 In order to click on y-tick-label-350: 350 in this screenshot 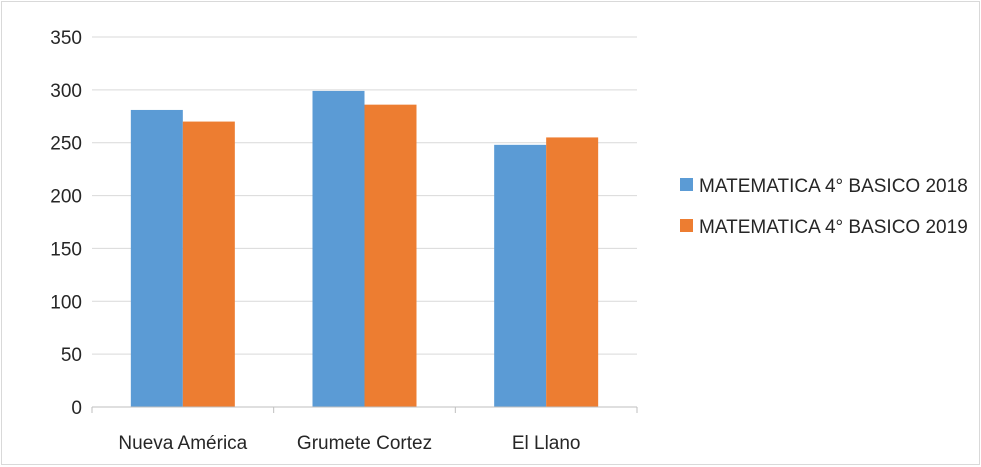, I will do `click(66, 38)`.